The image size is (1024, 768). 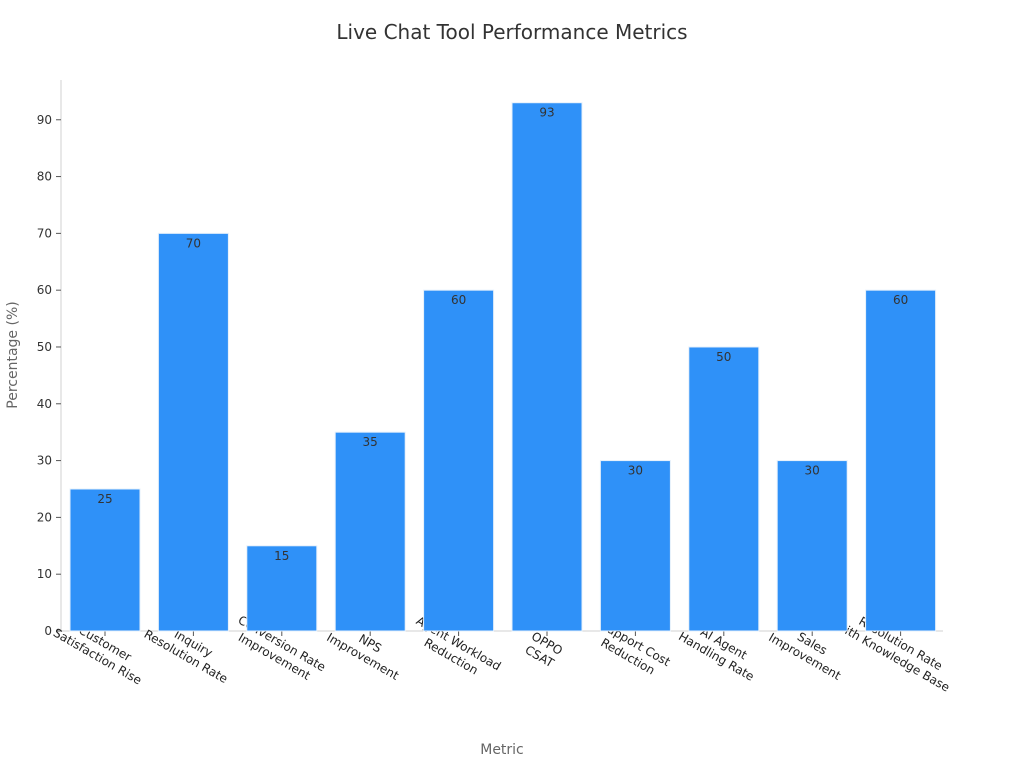 I want to click on x-axis-title: Metric, so click(x=502, y=750).